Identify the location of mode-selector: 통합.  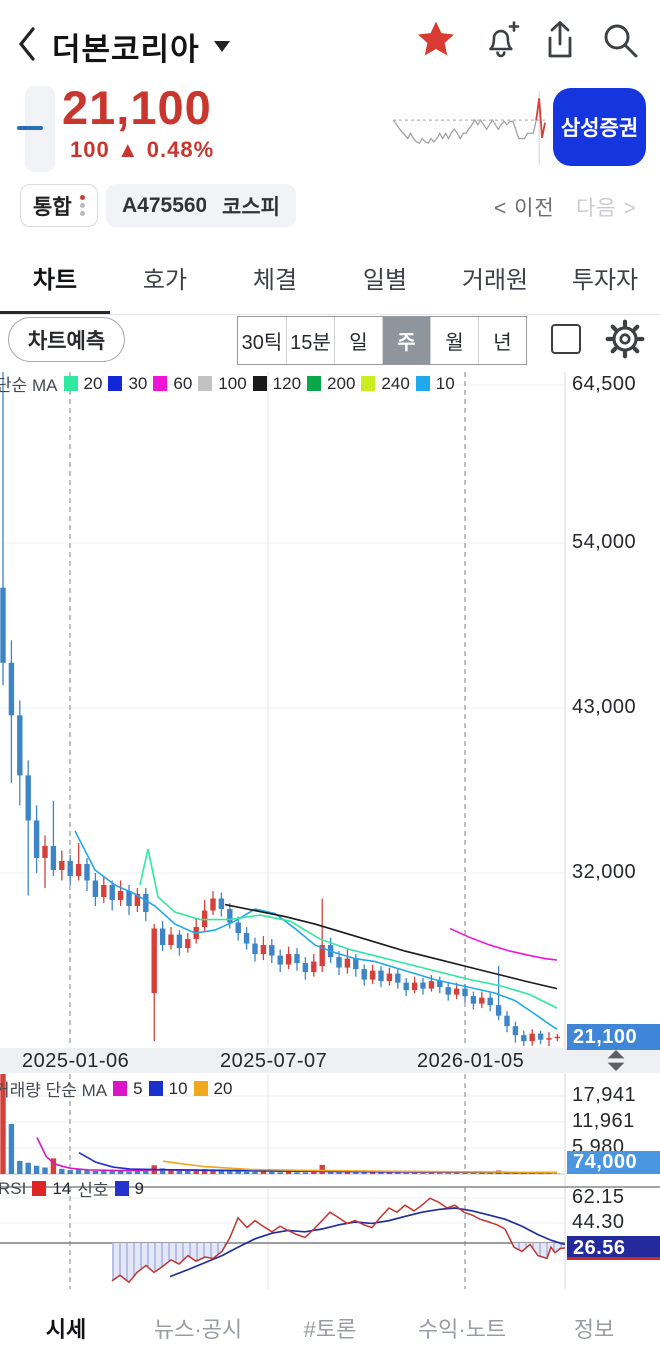
(59, 205).